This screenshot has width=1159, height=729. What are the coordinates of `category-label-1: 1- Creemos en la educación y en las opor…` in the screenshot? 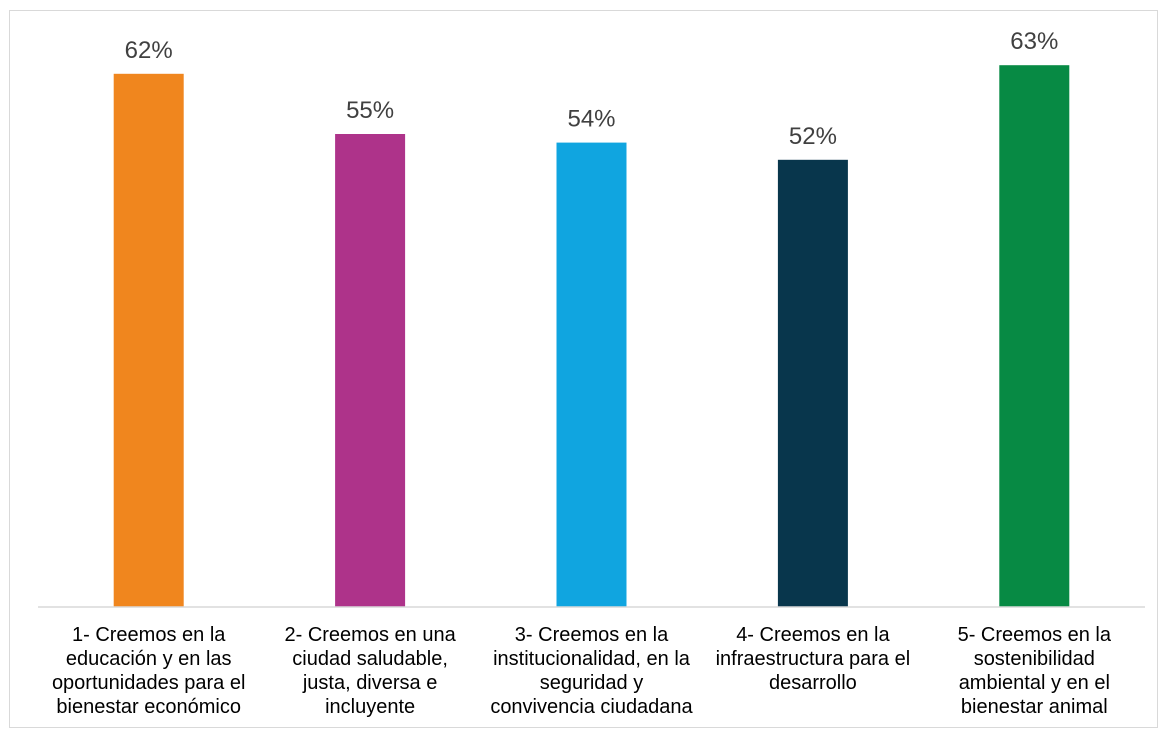 It's located at (148, 671).